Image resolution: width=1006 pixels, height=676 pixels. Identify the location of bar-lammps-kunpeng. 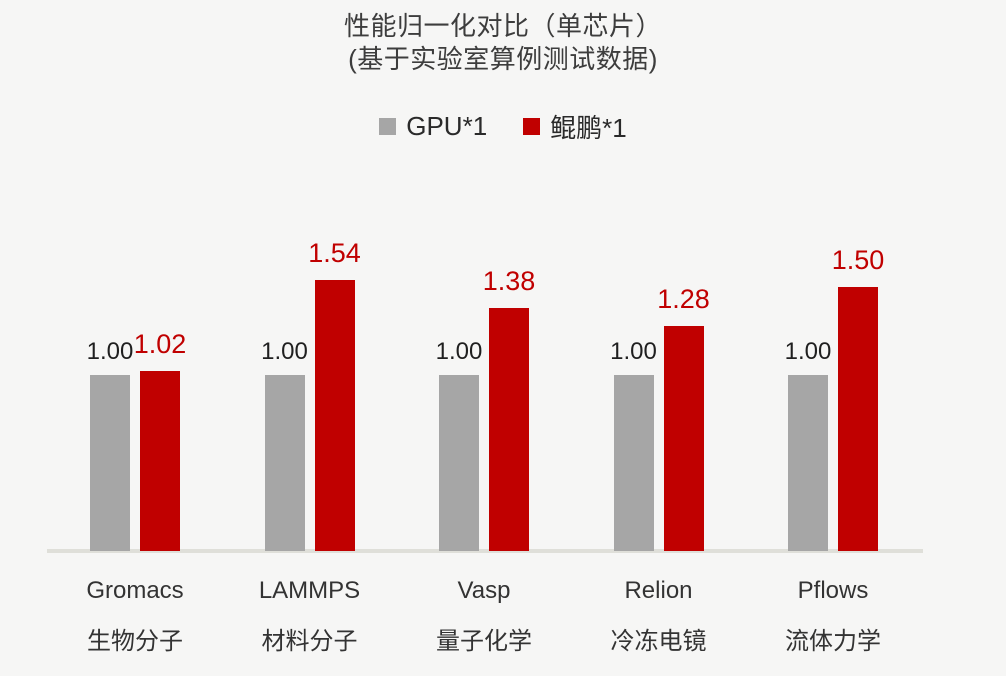
(334, 415).